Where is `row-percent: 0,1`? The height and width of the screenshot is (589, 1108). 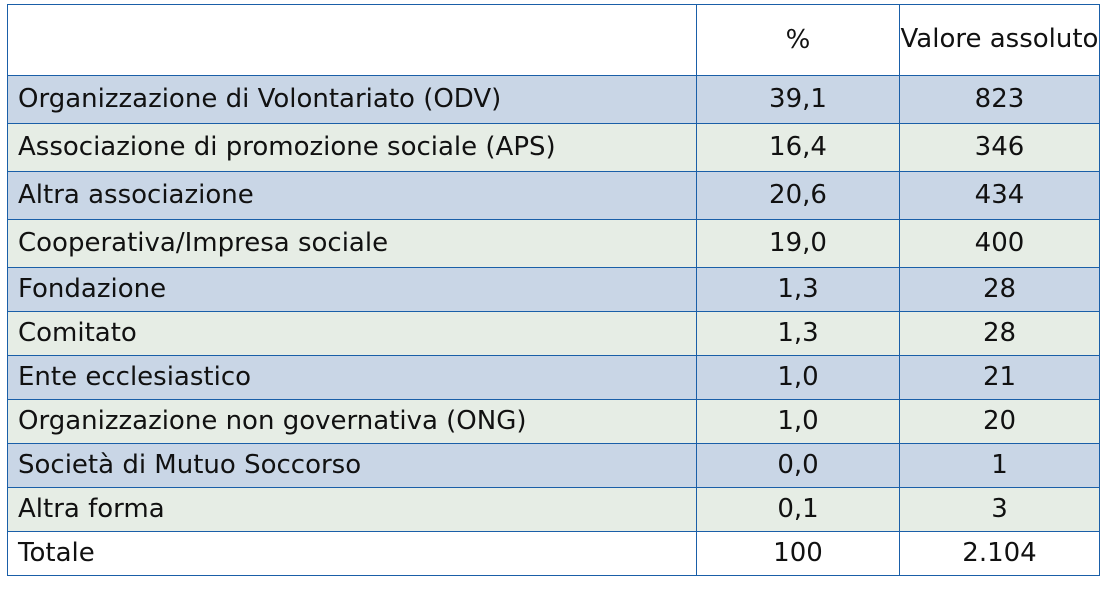 row-percent: 0,1 is located at coordinates (798, 509).